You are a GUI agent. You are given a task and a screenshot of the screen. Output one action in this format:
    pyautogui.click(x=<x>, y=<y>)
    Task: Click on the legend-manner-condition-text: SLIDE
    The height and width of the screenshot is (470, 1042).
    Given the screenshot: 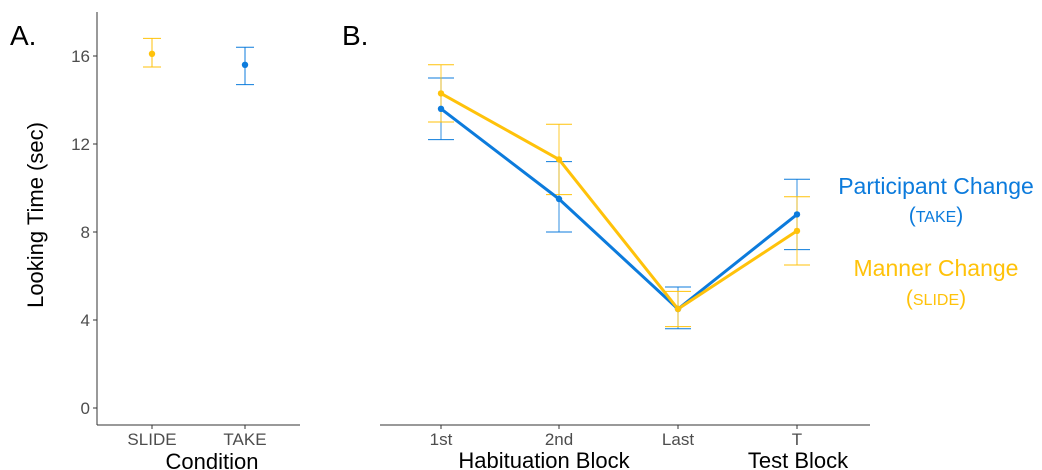 What is the action you would take?
    pyautogui.click(x=936, y=300)
    